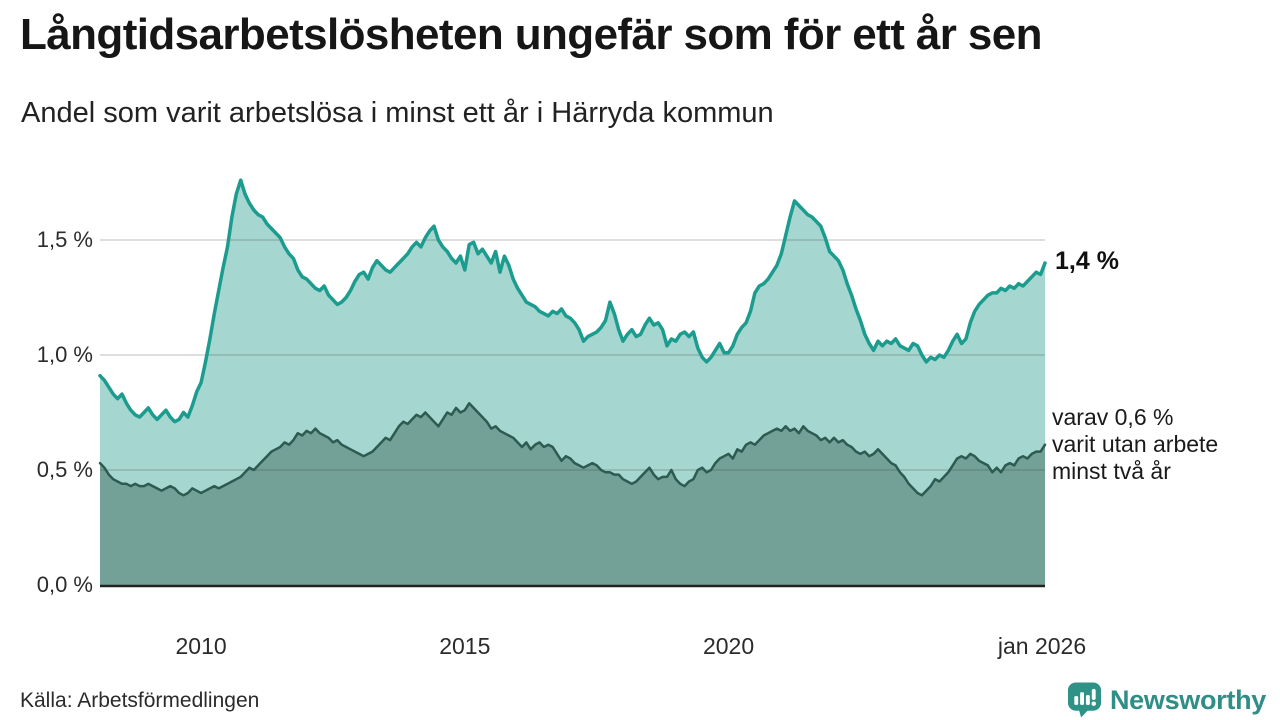 The image size is (1280, 720). What do you see at coordinates (1093, 694) in the screenshot?
I see `exclamation-stem` at bounding box center [1093, 694].